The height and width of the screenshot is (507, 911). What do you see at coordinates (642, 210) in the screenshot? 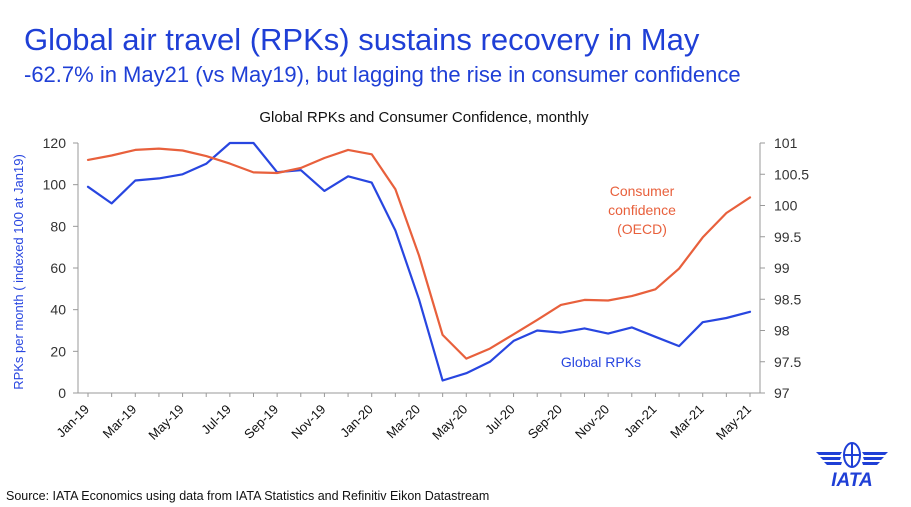
I see `series-label-consumer-confidence: confidence` at bounding box center [642, 210].